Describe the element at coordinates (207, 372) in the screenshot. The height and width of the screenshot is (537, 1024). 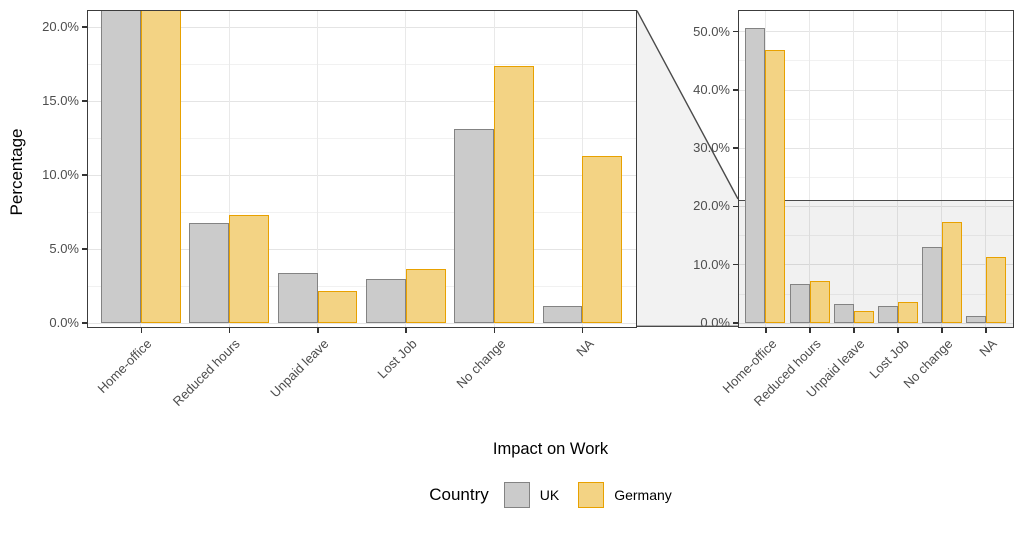
I see `x-tick-label: Reduced hours` at that location.